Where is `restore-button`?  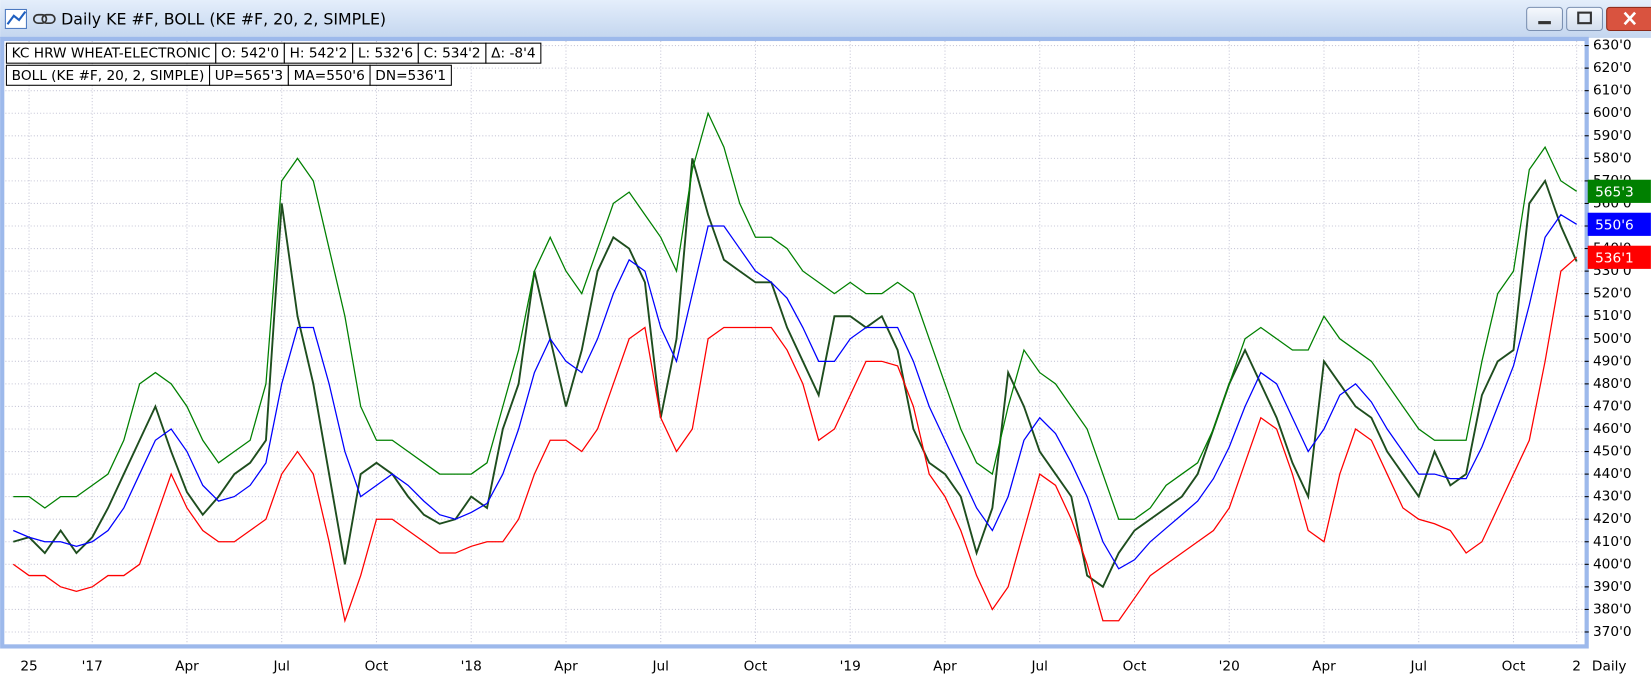 restore-button is located at coordinates (1584, 19).